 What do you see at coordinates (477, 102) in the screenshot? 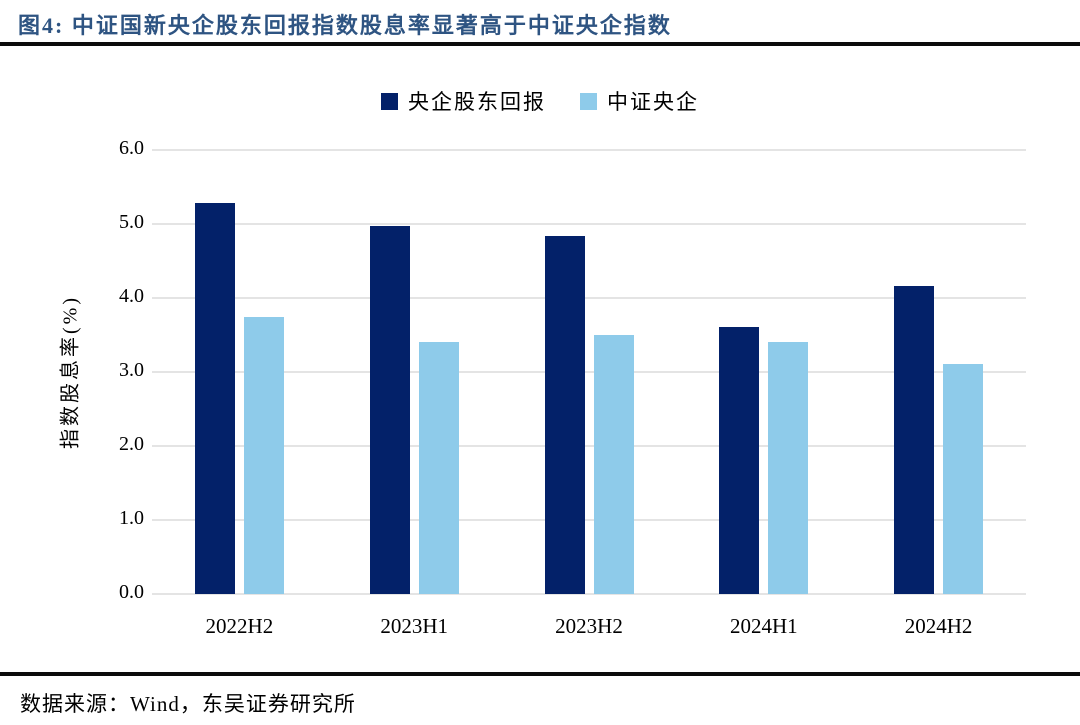
I see `legend-label: 央企股东回报` at bounding box center [477, 102].